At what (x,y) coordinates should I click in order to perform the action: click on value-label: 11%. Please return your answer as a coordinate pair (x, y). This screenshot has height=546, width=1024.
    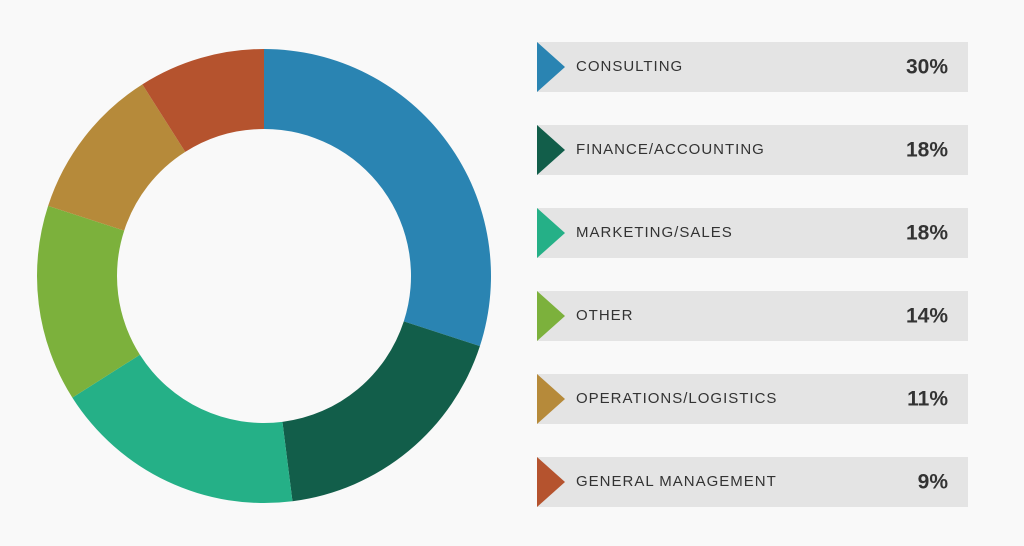
    Looking at the image, I should click on (927, 399).